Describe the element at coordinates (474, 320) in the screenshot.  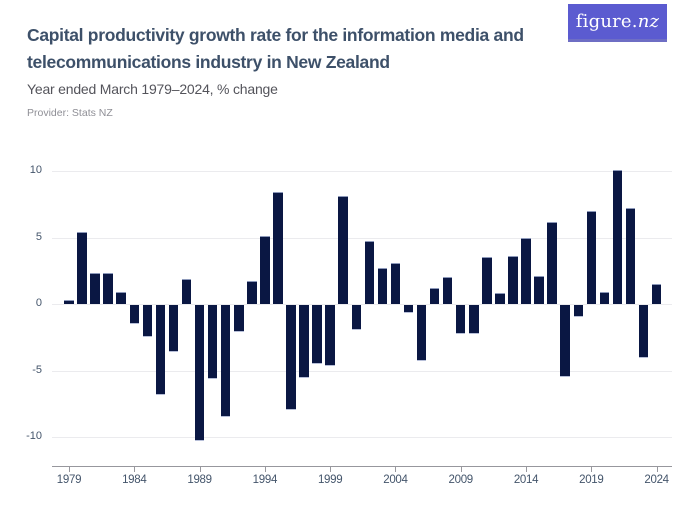
I see `bar-2010` at that location.